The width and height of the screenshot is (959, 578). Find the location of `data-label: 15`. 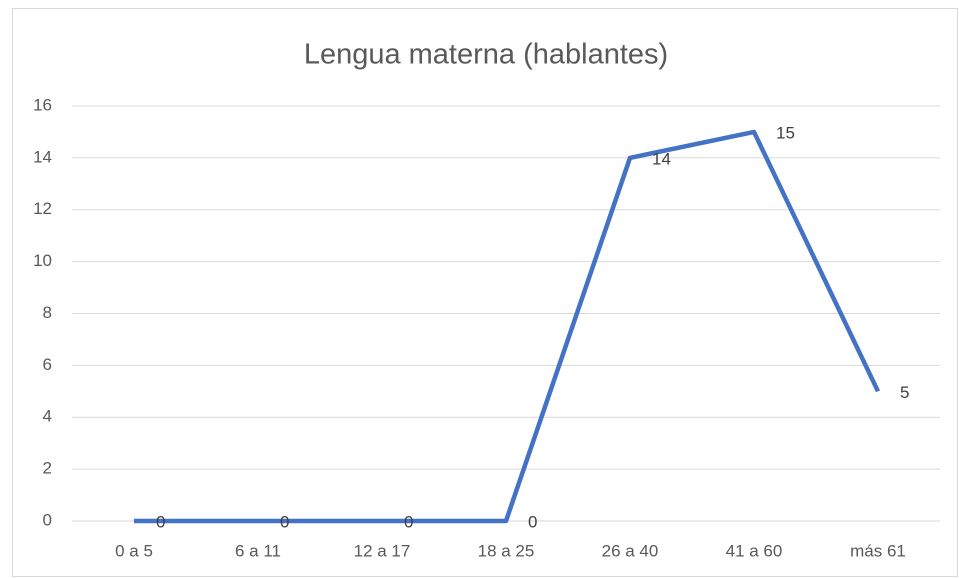

data-label: 15 is located at coordinates (785, 132).